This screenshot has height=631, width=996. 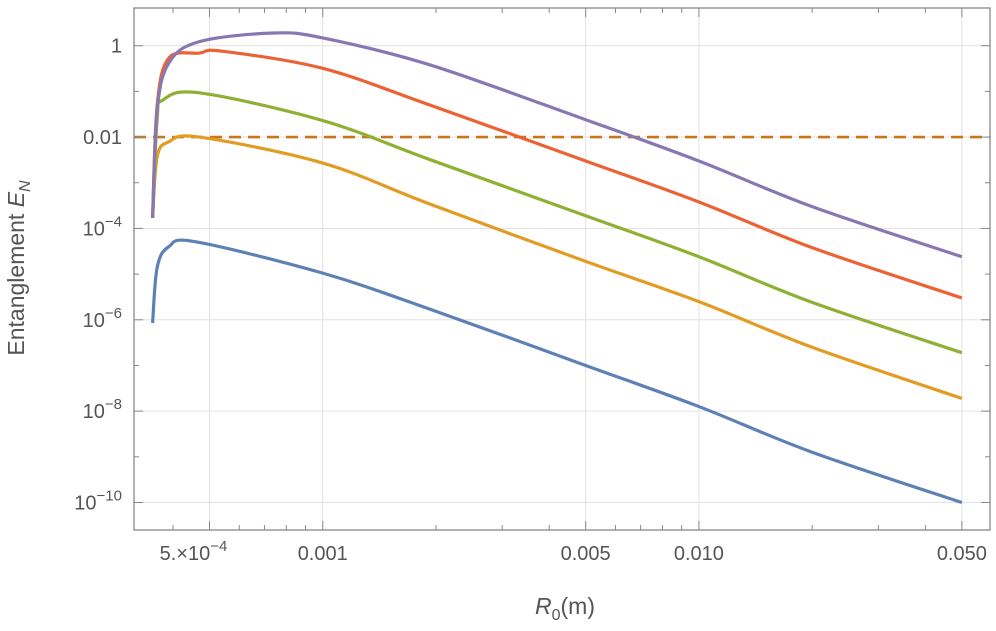 What do you see at coordinates (586, 554) in the screenshot?
I see `x-tick-label: 0.005` at bounding box center [586, 554].